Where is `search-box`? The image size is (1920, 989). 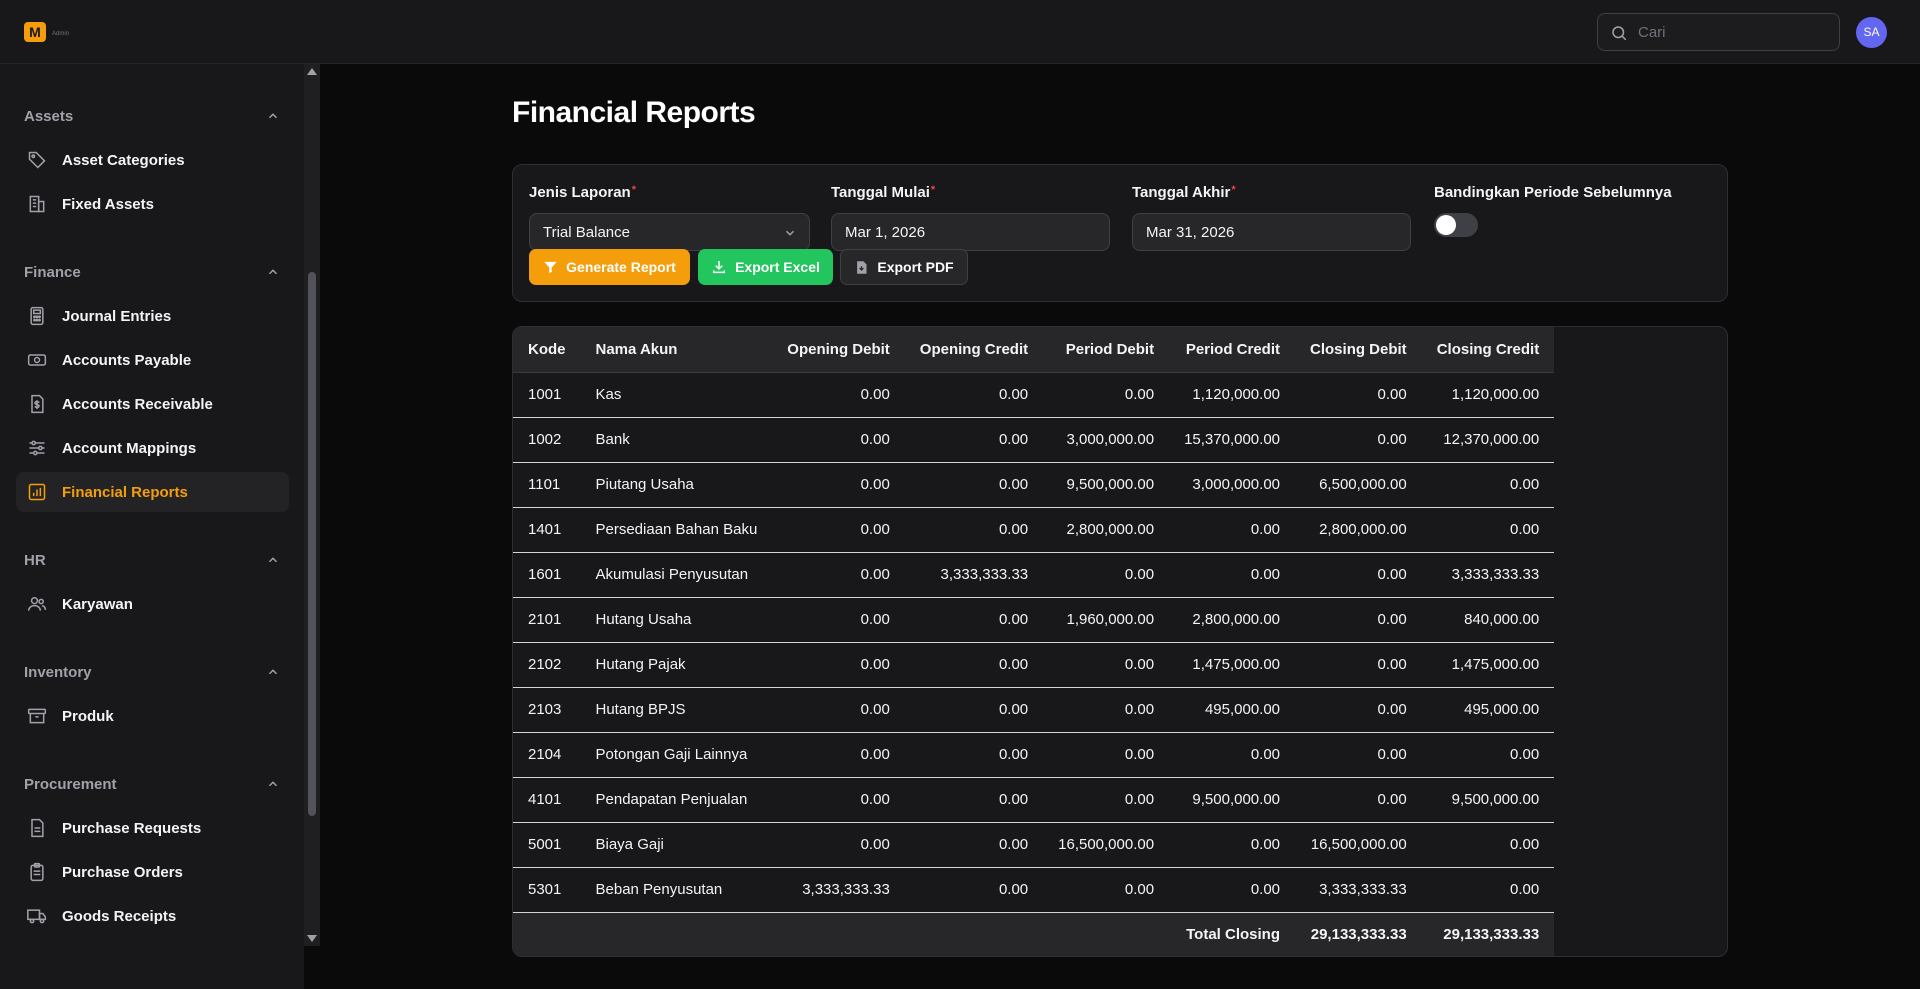
search-box is located at coordinates (1718, 32).